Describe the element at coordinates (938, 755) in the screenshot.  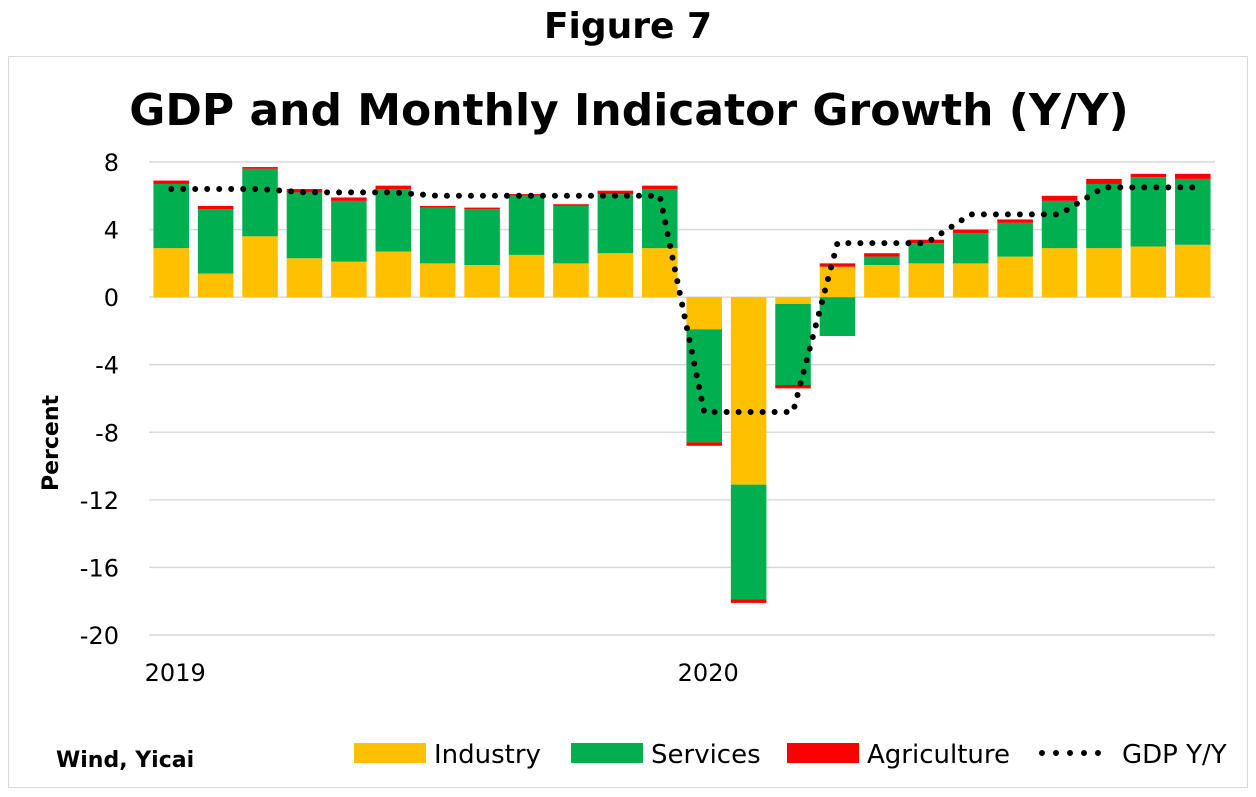
I see `legend-label-agriculture: Agriculture` at that location.